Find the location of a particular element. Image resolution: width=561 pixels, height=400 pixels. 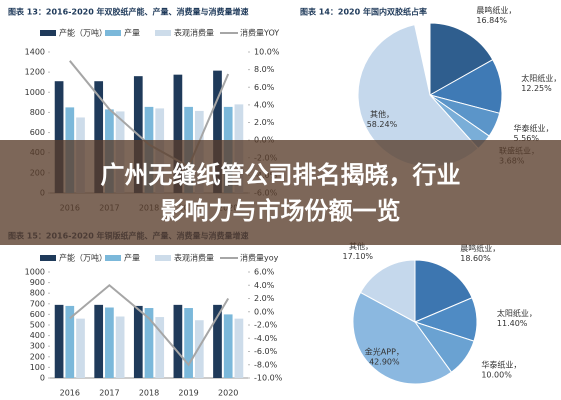

yoy-line is located at coordinates (149, 325).